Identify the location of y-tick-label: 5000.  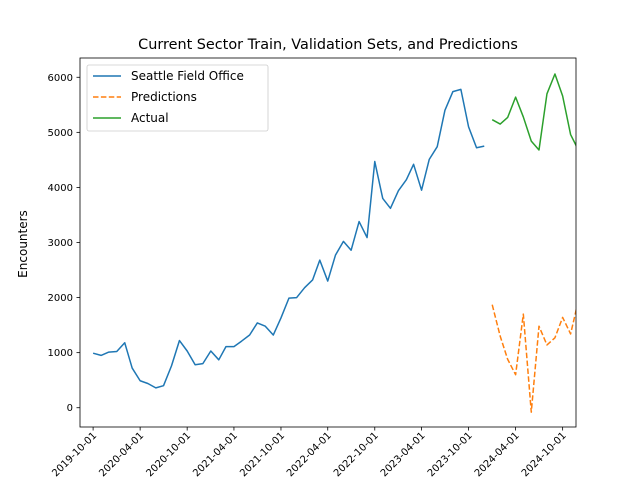
(60, 133).